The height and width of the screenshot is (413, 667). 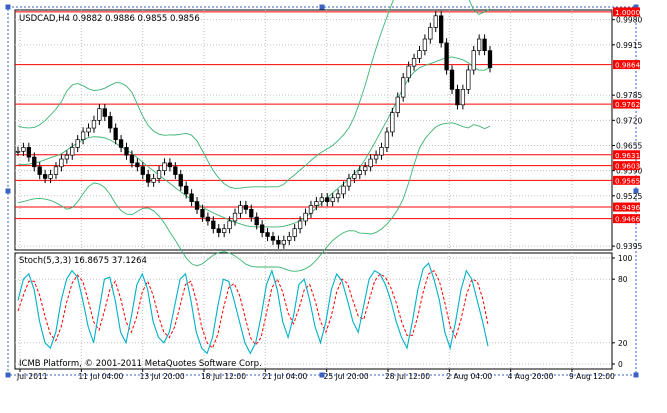 What do you see at coordinates (284, 376) in the screenshot?
I see `time-tick-label: 21 Jul 04:00` at bounding box center [284, 376].